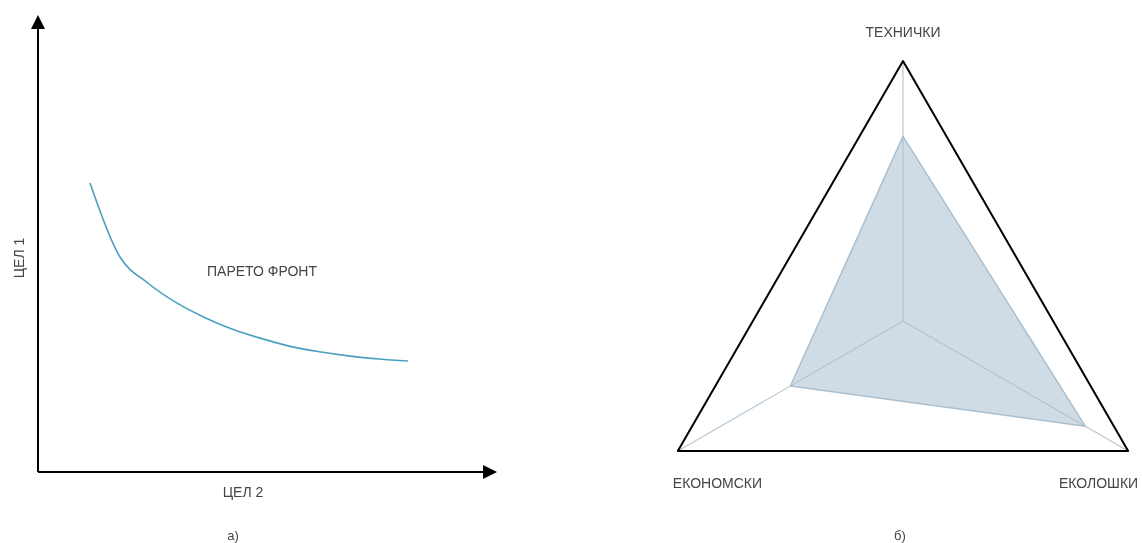  I want to click on text: а), so click(233, 535).